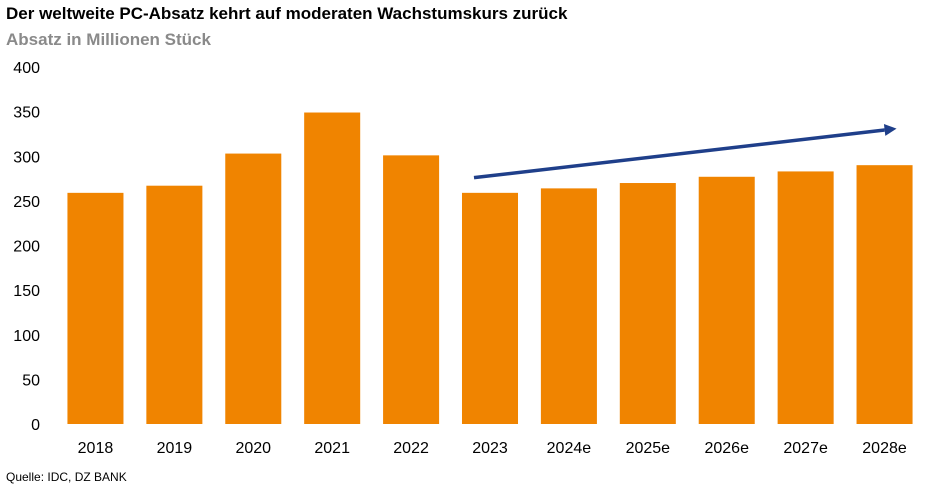 The width and height of the screenshot is (941, 493). I want to click on trend-arrow-line, so click(679, 154).